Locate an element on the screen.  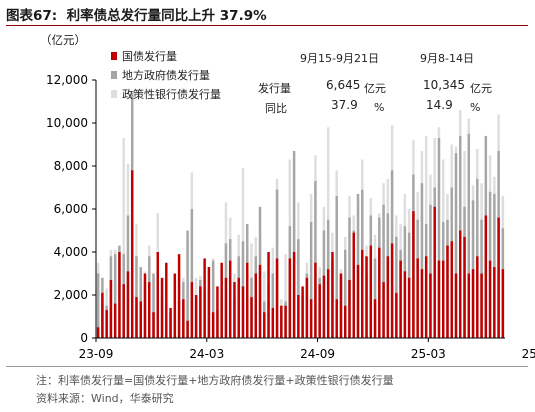
x-tick-label: 23-09 is located at coordinates (96, 354).